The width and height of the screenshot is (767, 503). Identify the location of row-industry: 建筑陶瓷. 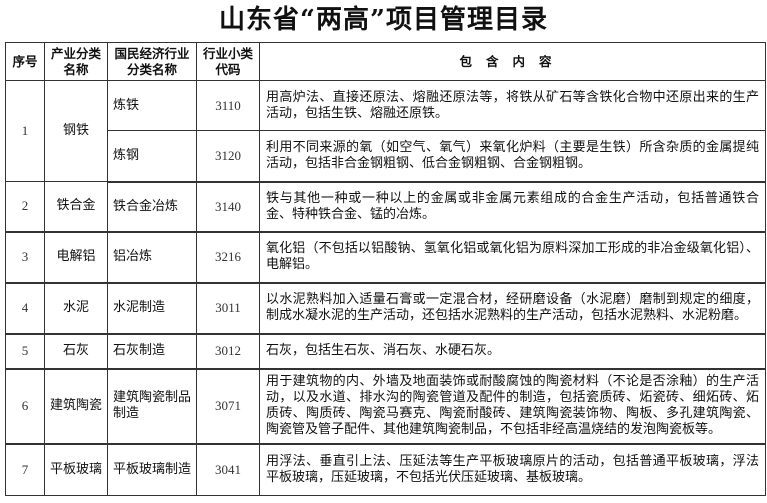
(76, 406).